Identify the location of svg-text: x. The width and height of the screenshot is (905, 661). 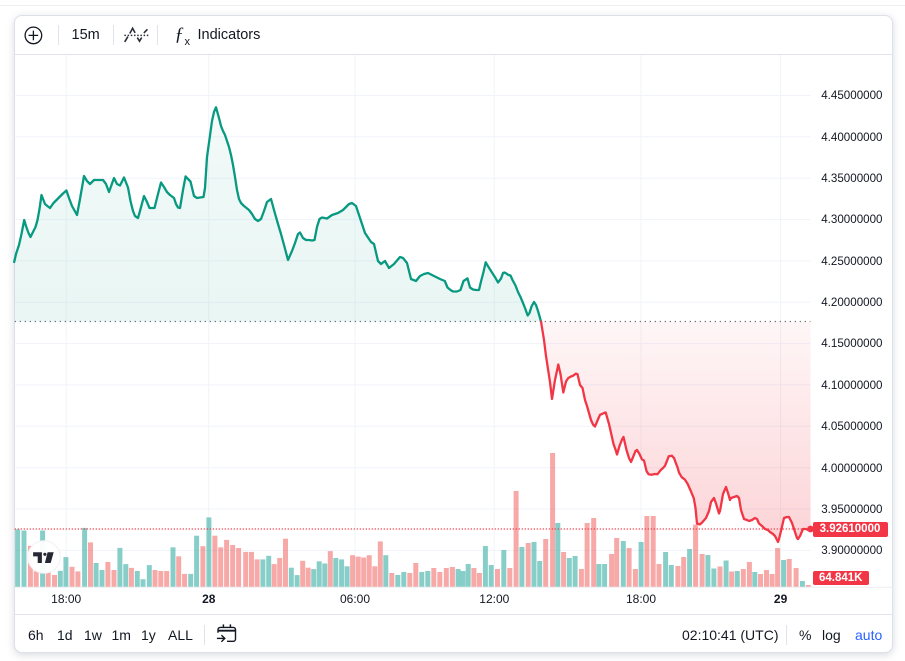
(188, 42).